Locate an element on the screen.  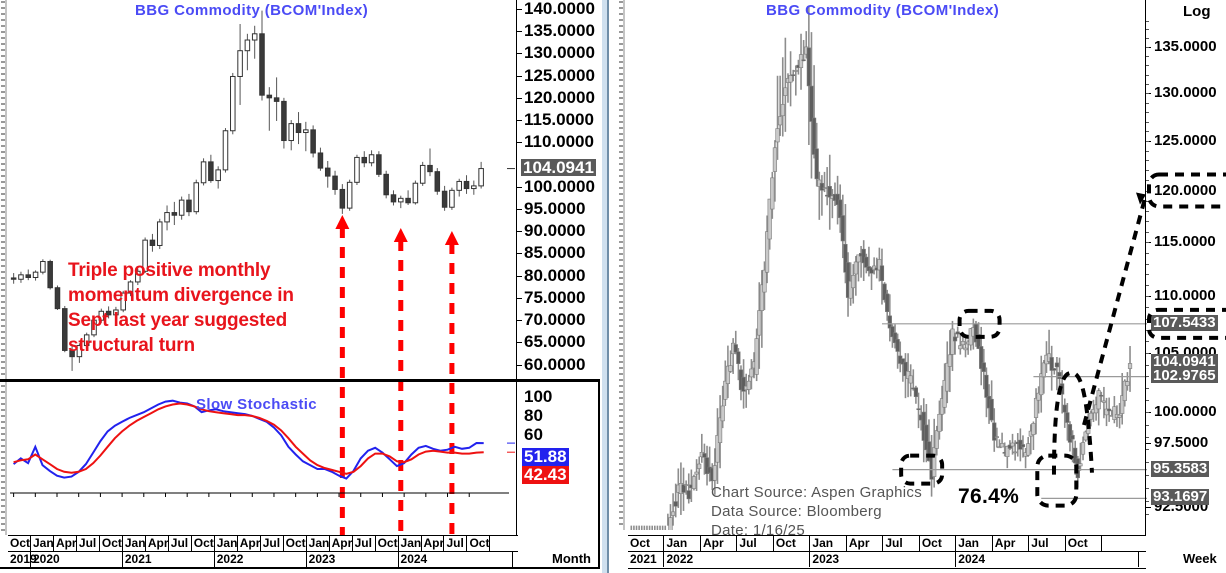
left-axis-tick: 85.0000 is located at coordinates (555, 253).